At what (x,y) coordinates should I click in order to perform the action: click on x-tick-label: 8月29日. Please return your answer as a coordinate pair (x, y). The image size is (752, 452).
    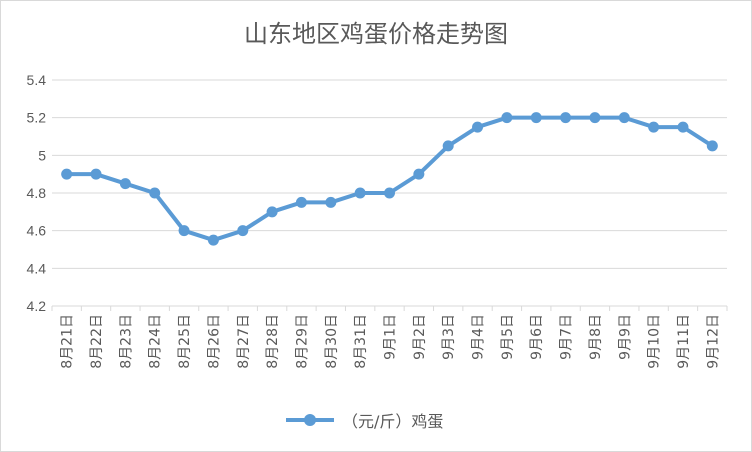
    Looking at the image, I should click on (302, 341).